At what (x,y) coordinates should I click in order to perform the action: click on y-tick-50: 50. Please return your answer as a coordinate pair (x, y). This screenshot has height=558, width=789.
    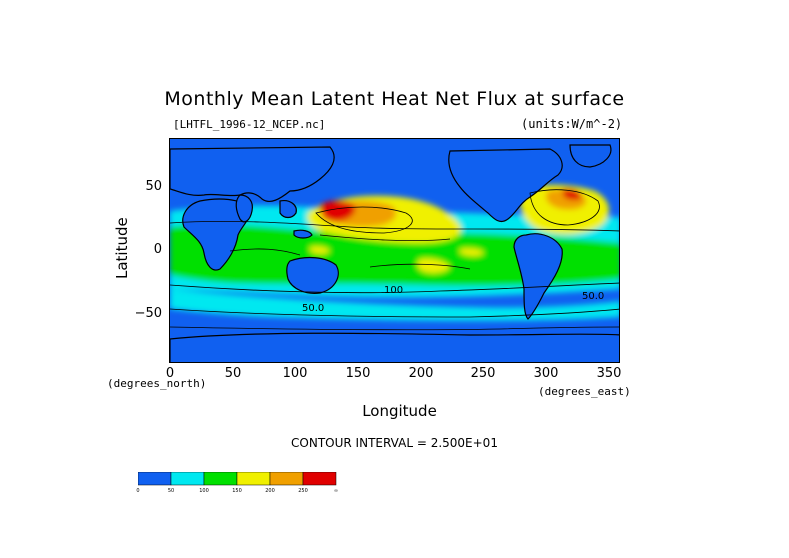
    Looking at the image, I should click on (153, 186).